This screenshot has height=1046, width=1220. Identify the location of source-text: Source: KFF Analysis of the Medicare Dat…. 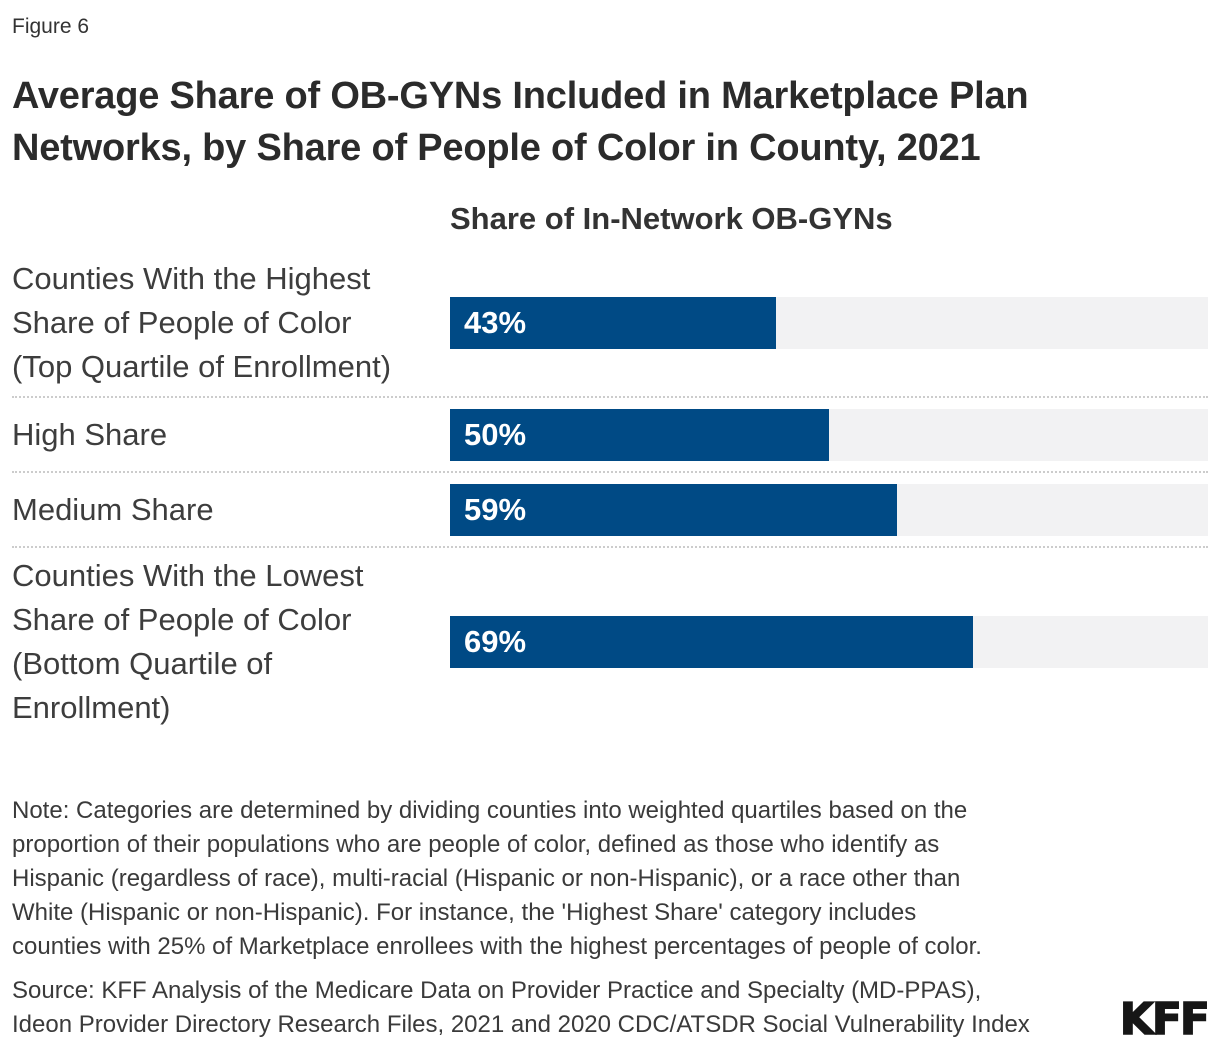
(521, 1007).